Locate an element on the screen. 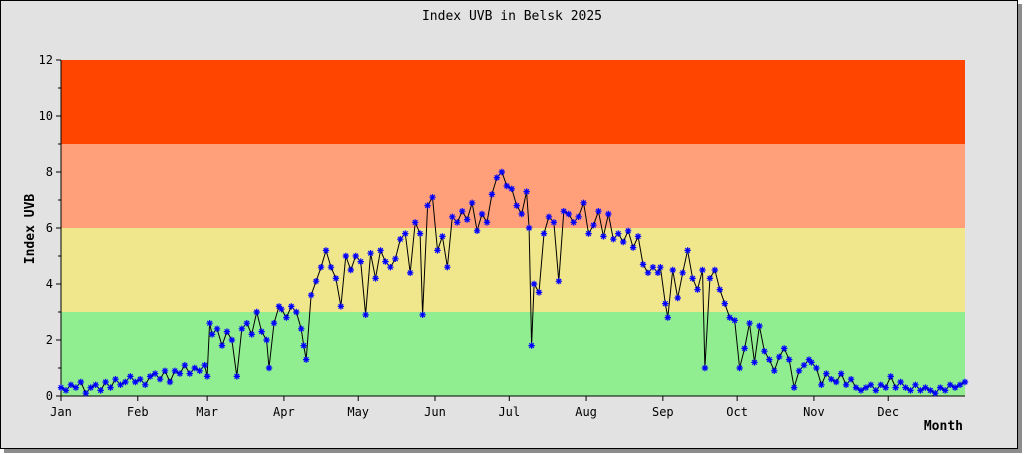 Image resolution: width=1024 pixels, height=455 pixels. x-tick-label: Feb is located at coordinates (138, 412).